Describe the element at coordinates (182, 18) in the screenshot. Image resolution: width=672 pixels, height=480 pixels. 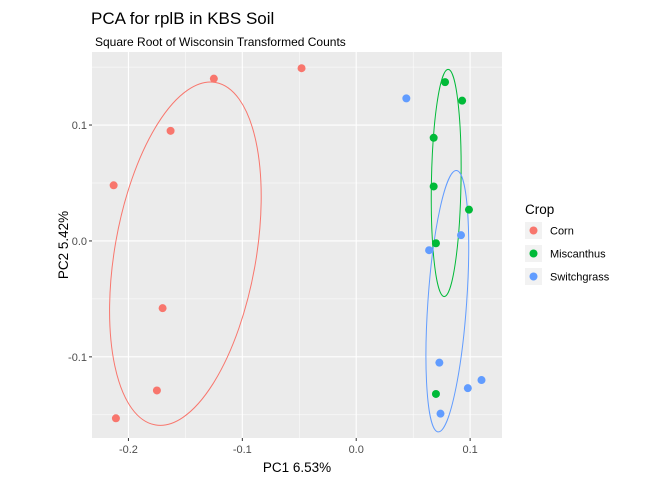
I see `chart-title: PCA for rplB in KBS Soil` at that location.